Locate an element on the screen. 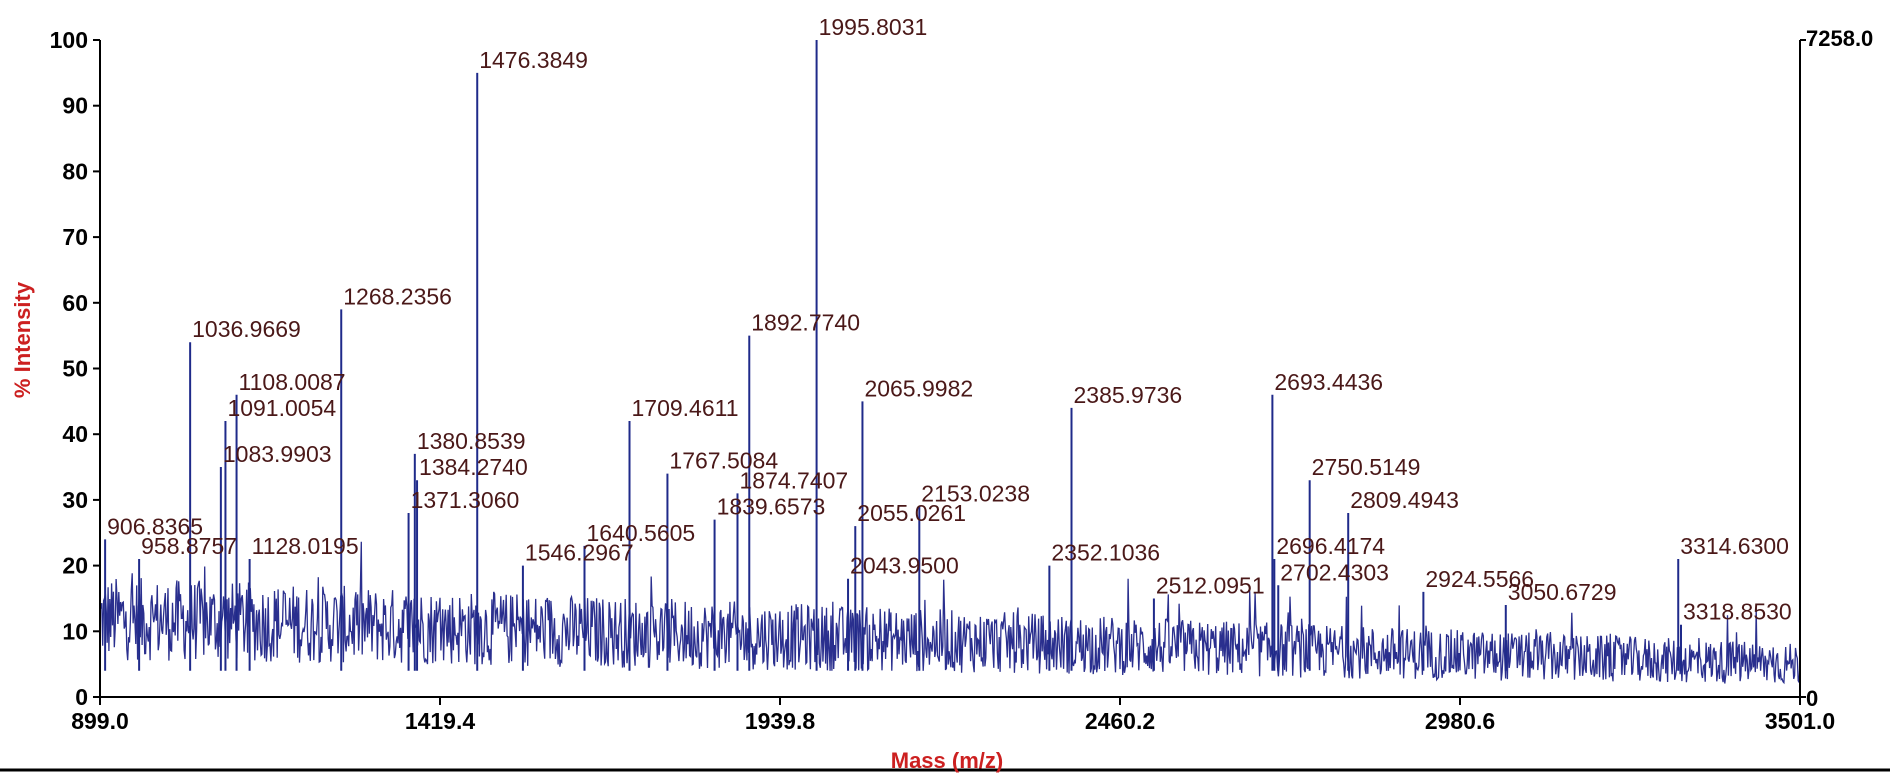 The height and width of the screenshot is (778, 1890). peak-label: 2043.9500 is located at coordinates (904, 566).